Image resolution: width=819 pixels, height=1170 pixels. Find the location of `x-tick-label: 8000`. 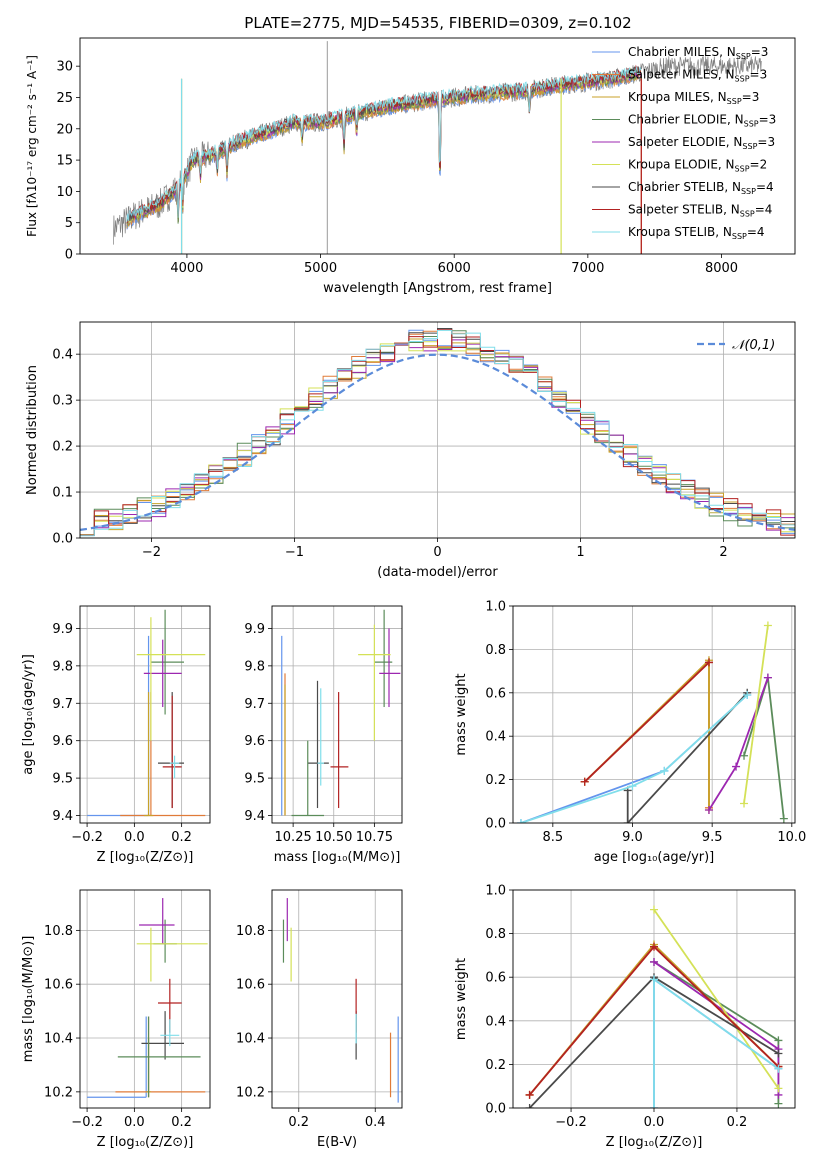

x-tick-label: 8000 is located at coordinates (721, 268).